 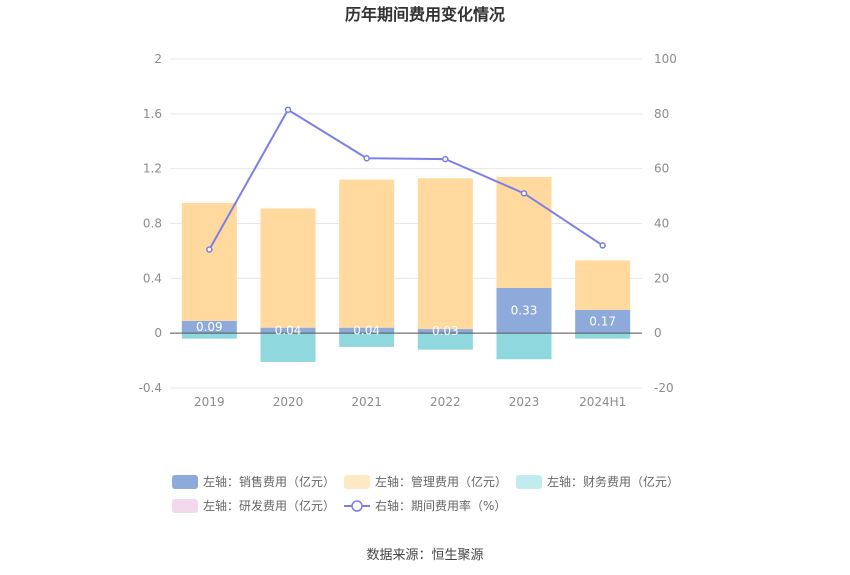 I want to click on left-tick-label: 0.4, so click(x=152, y=278).